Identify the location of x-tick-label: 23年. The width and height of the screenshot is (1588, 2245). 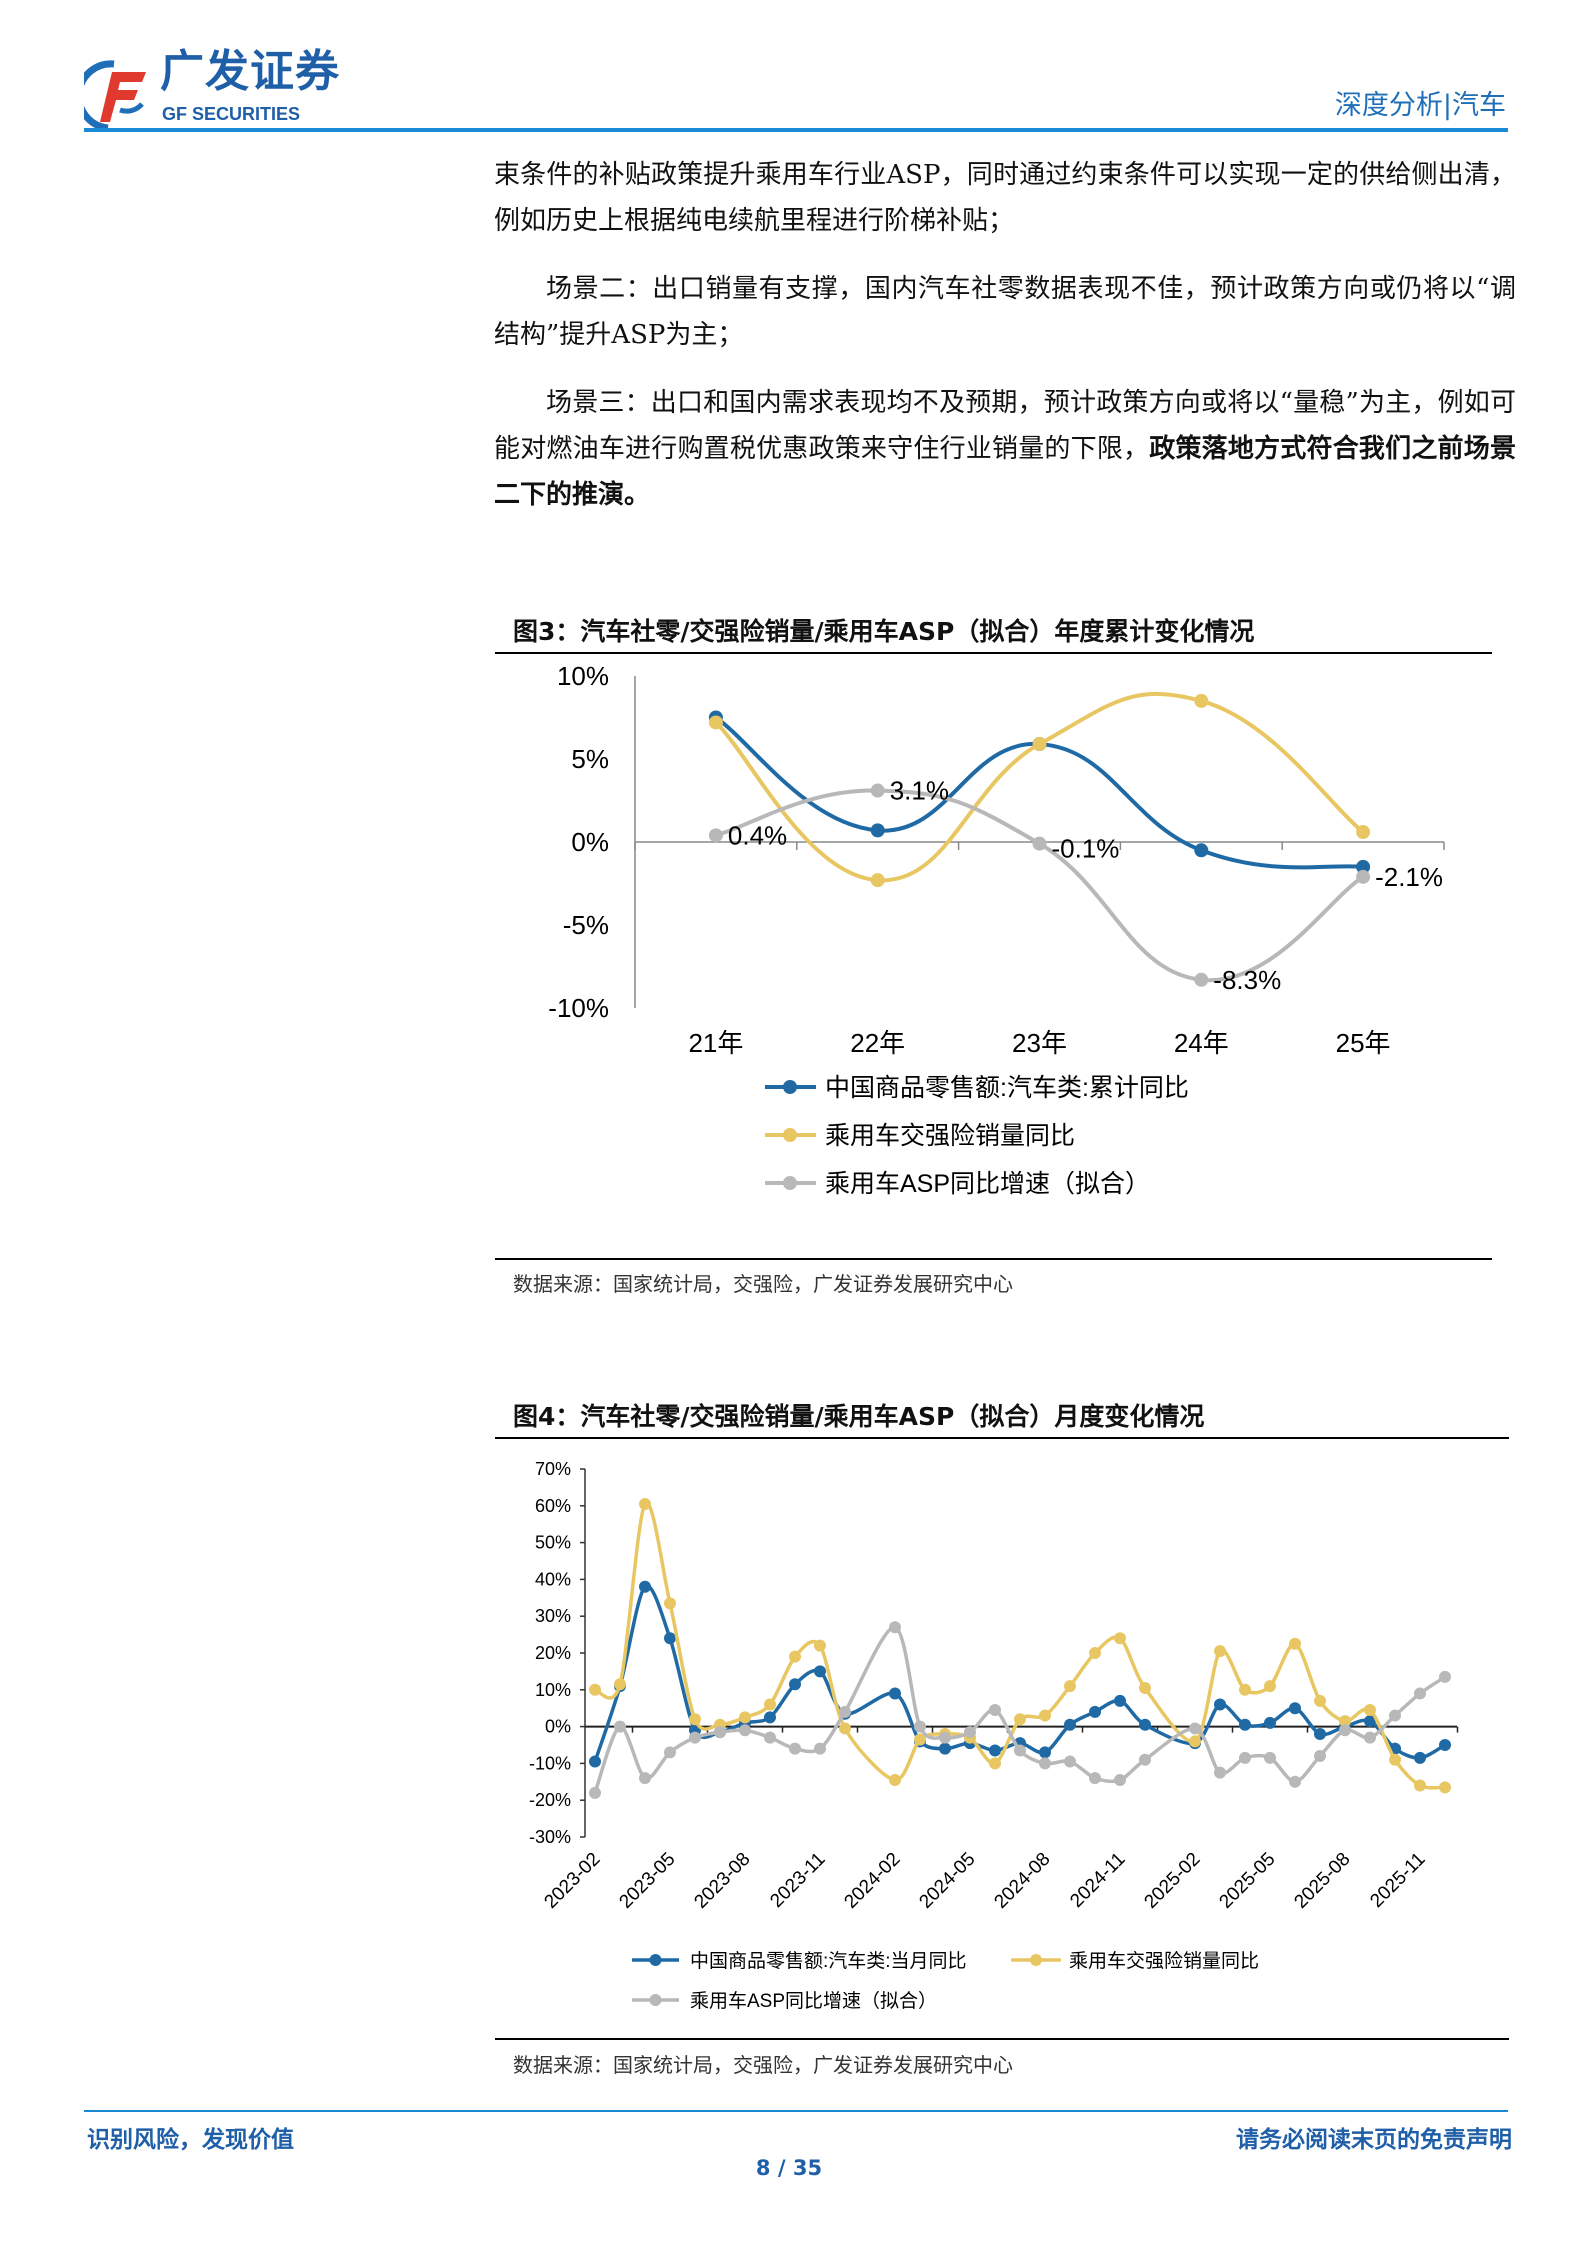
(1039, 1043).